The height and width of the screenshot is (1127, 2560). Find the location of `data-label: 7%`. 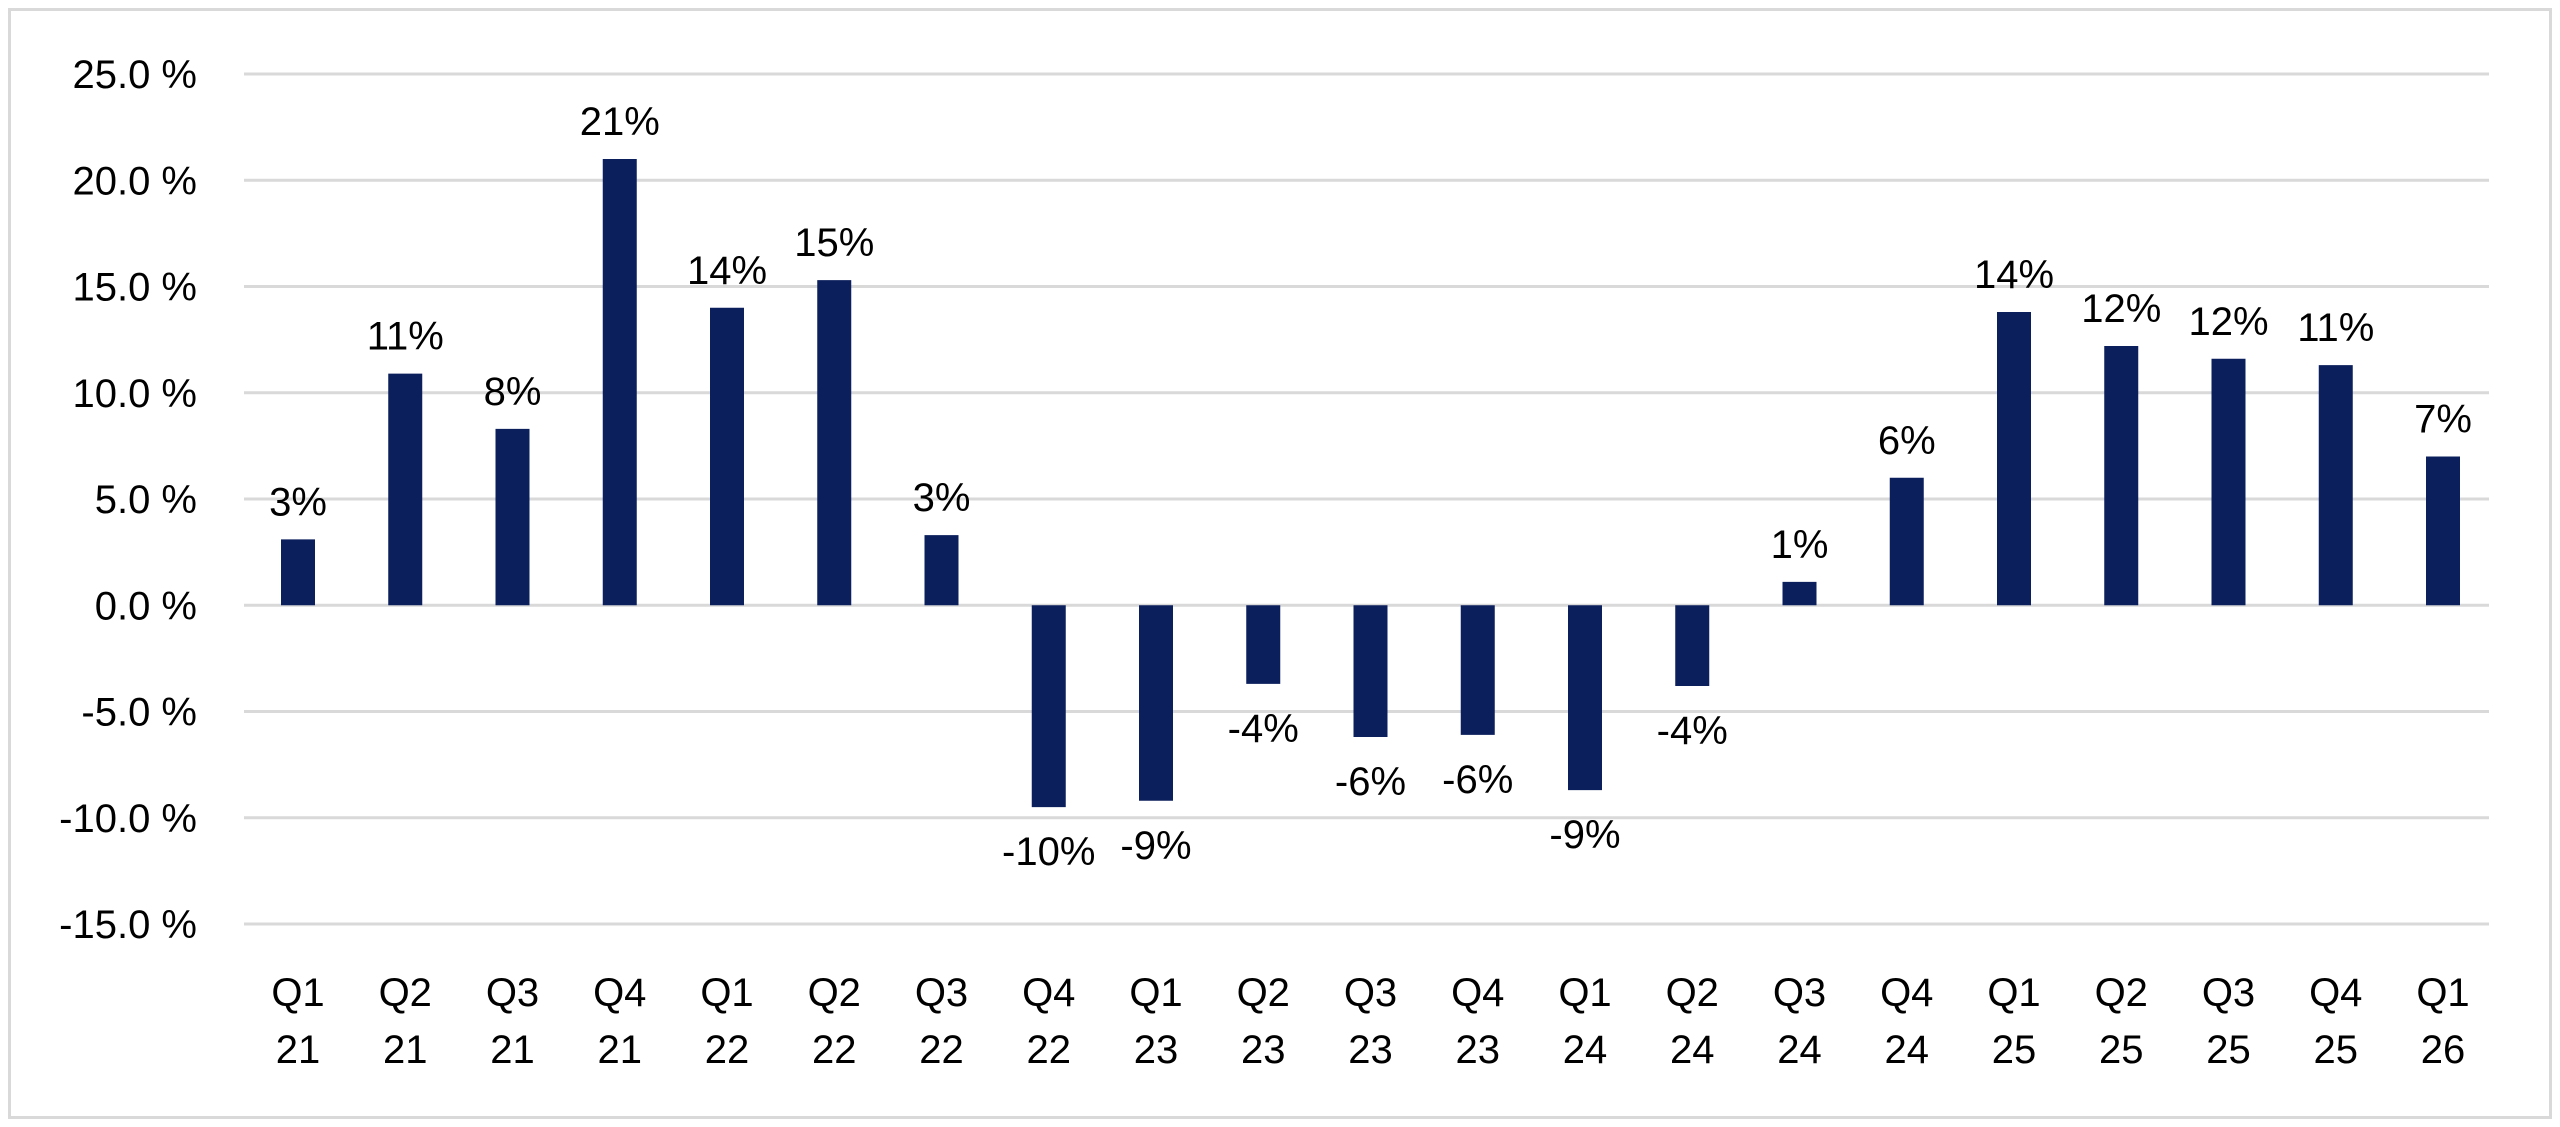

data-label: 7% is located at coordinates (2443, 420).